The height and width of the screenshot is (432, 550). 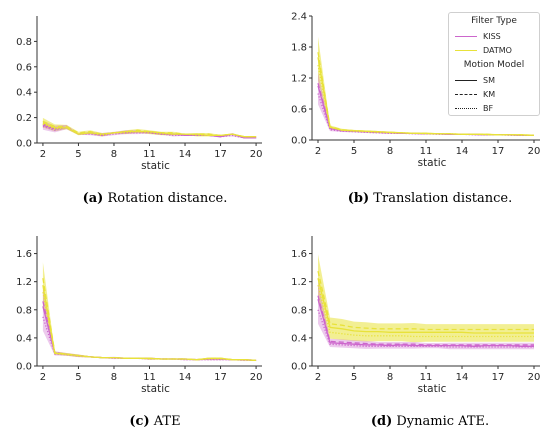 What do you see at coordinates (497, 50) in the screenshot?
I see `legend-label-datmo: DATMO` at bounding box center [497, 50].